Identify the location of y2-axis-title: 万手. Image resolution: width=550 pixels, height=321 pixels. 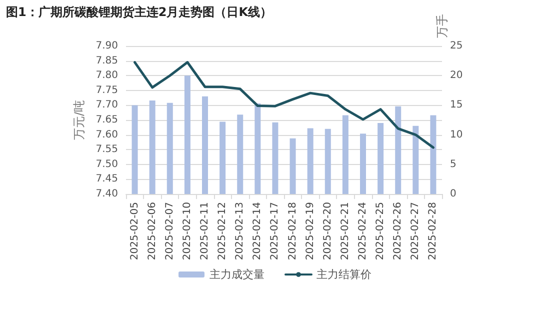
(442, 26).